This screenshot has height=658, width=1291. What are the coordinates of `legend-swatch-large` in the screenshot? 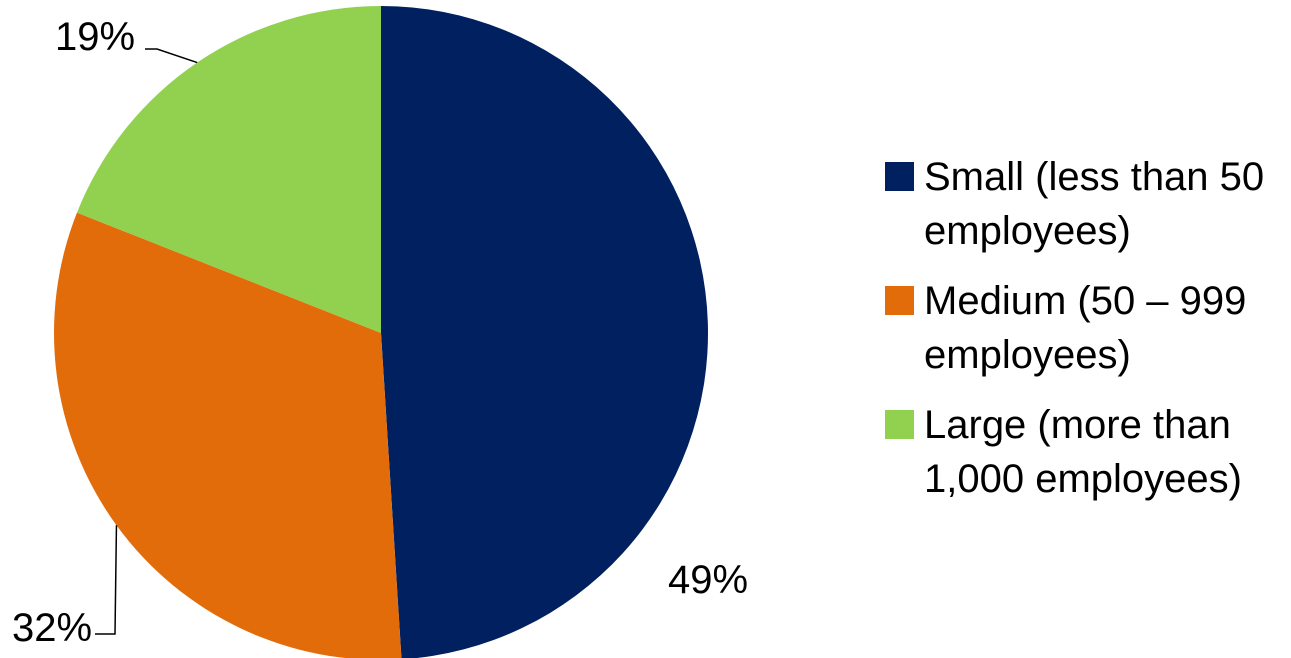 It's located at (899, 424).